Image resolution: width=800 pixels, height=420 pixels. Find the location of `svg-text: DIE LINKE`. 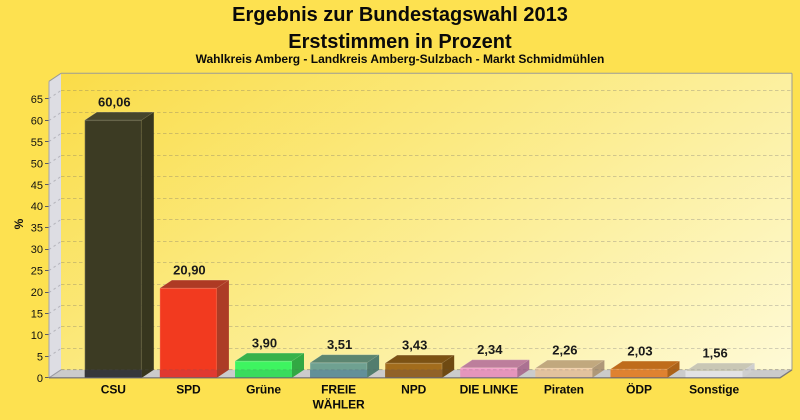

svg-text: DIE LINKE is located at coordinates (489, 389).